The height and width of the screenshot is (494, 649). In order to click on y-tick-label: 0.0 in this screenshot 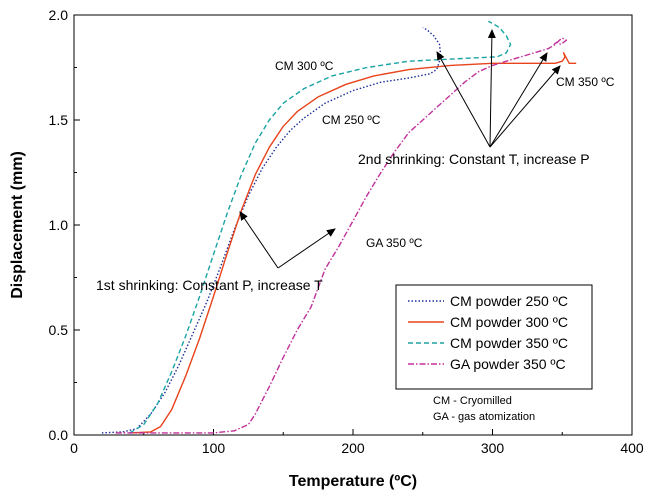, I will do `click(59, 435)`.